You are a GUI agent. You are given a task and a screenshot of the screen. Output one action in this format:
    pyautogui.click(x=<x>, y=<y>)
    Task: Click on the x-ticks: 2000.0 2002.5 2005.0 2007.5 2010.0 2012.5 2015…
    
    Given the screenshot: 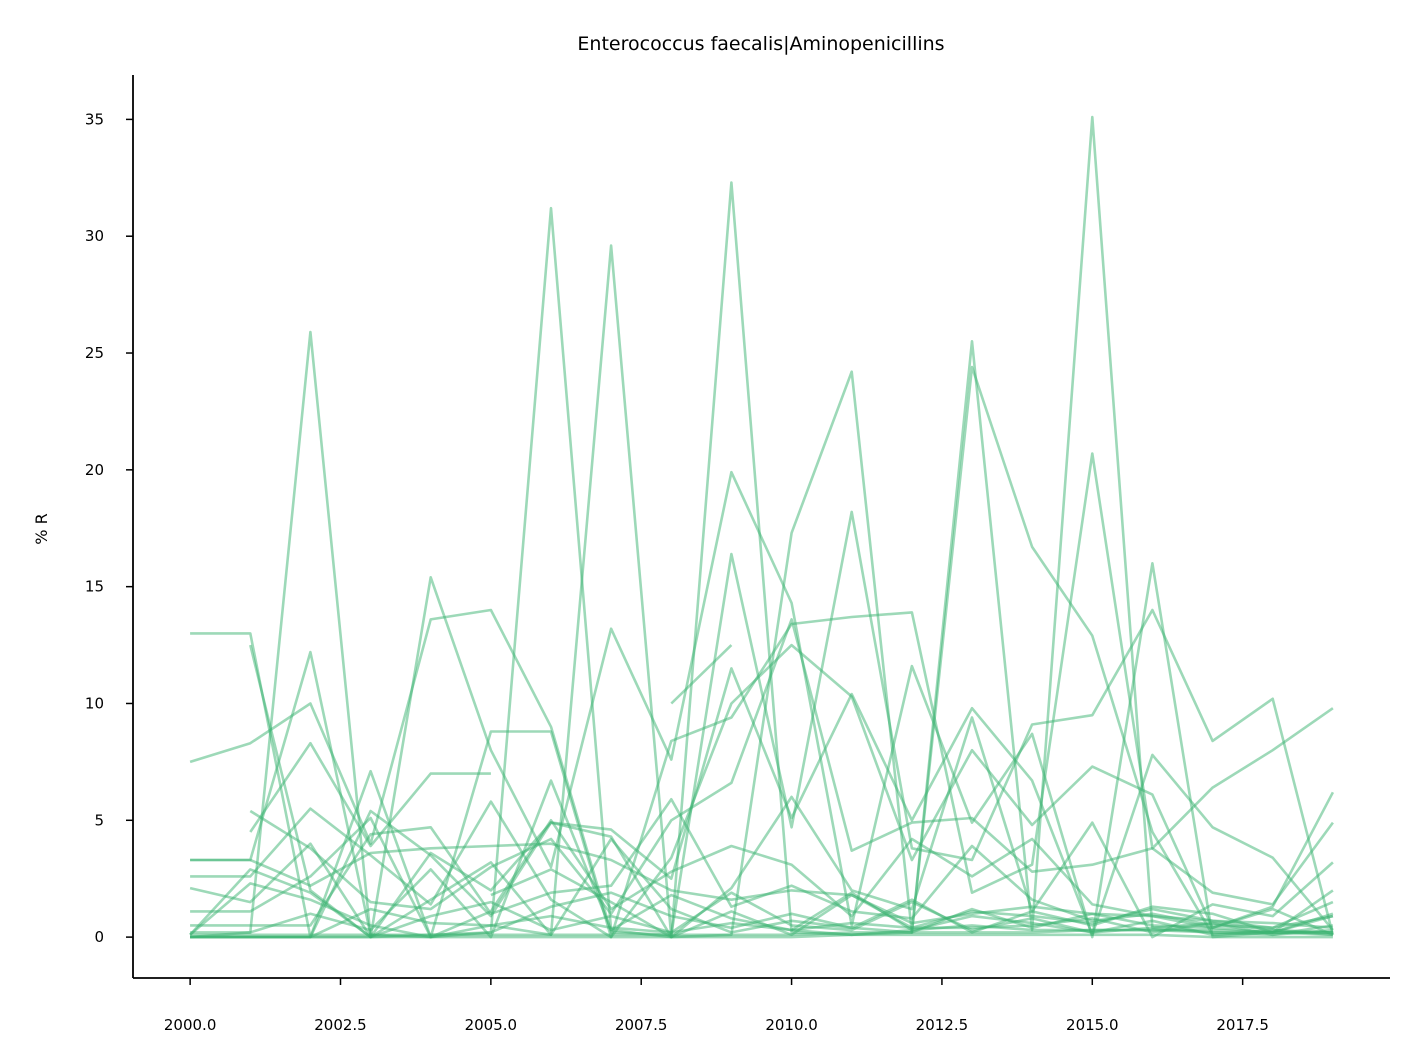 What is the action you would take?
    pyautogui.click(x=716, y=1006)
    